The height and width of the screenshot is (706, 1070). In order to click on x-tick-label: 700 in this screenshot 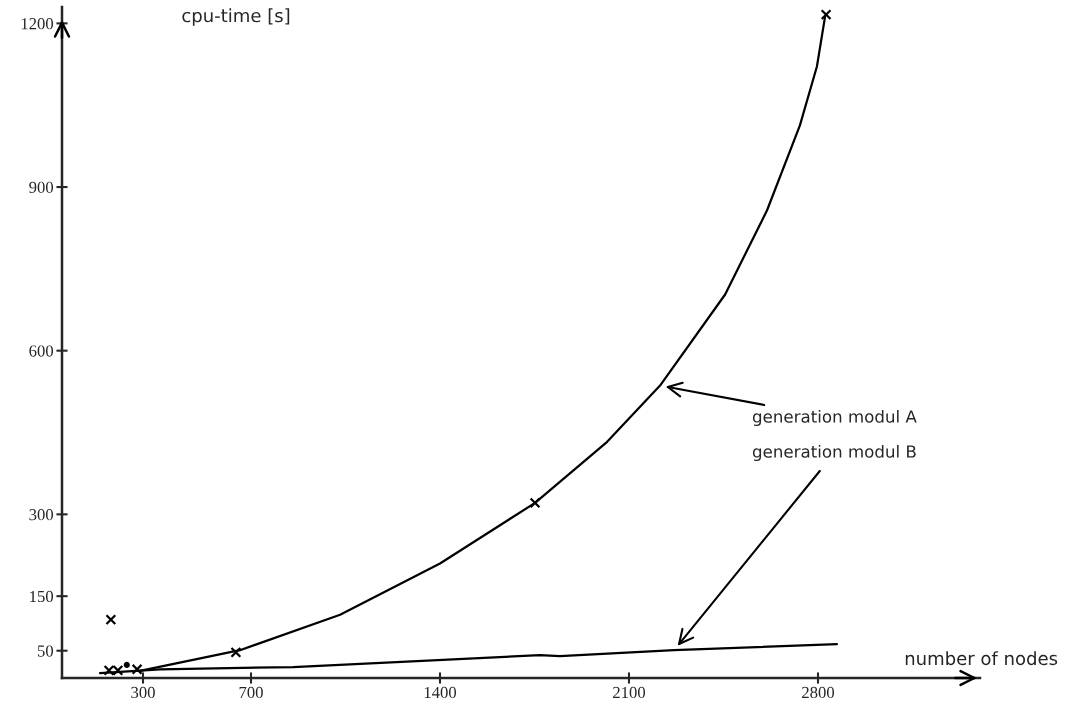, I will do `click(251, 692)`.